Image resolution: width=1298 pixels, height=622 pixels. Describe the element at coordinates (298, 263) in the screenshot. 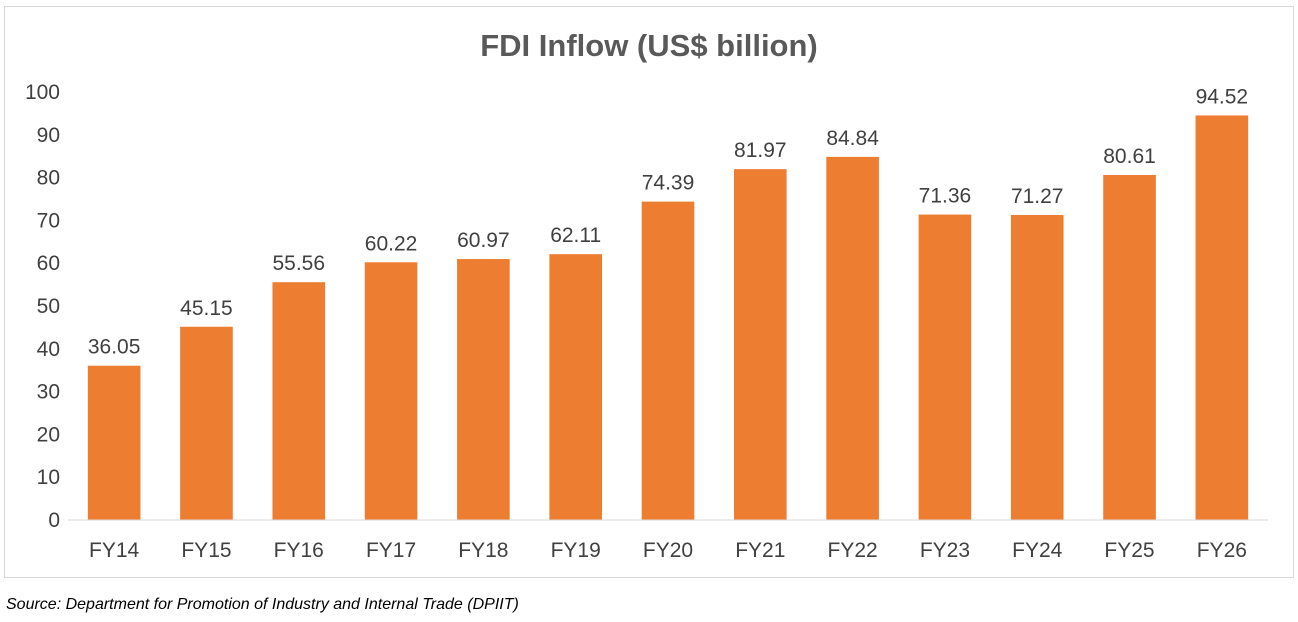

I see `bar-value-label: 55.56` at that location.